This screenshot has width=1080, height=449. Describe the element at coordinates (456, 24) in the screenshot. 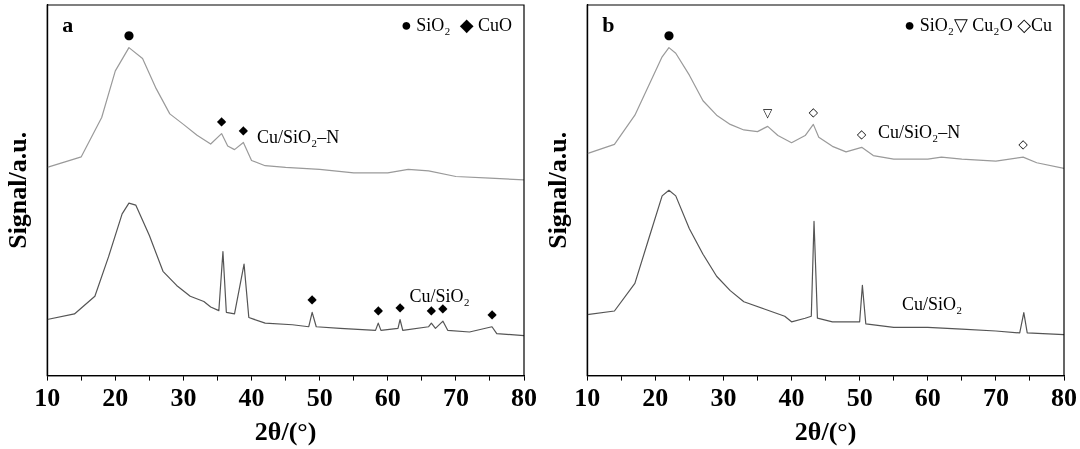

I see `text: ● SiO₂ ◆ CuO` at that location.